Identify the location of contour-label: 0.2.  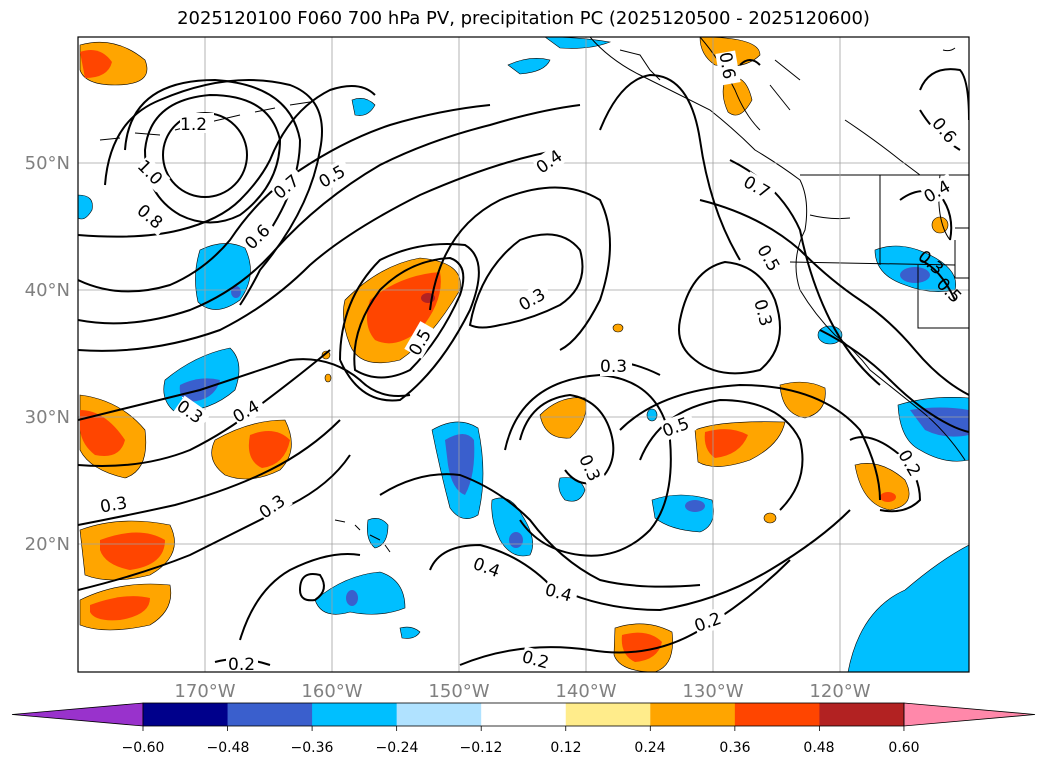
(241, 665).